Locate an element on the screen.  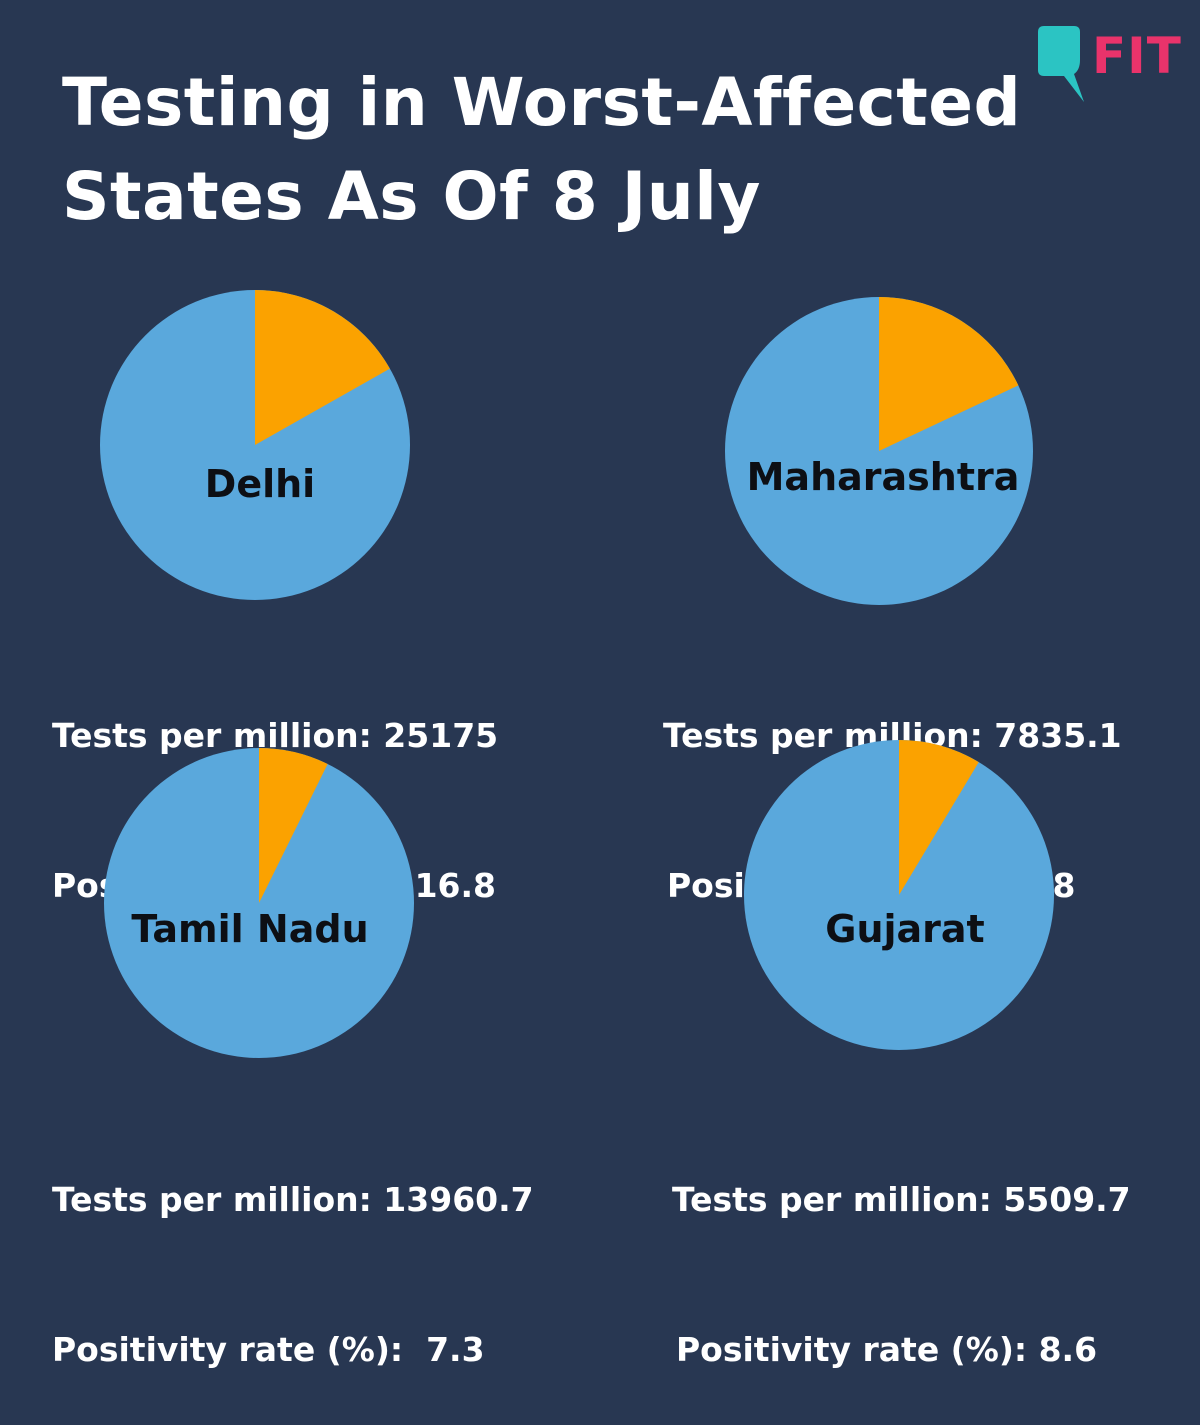
pie-label-maharashtra: Maharashtra is located at coordinates (883, 477).